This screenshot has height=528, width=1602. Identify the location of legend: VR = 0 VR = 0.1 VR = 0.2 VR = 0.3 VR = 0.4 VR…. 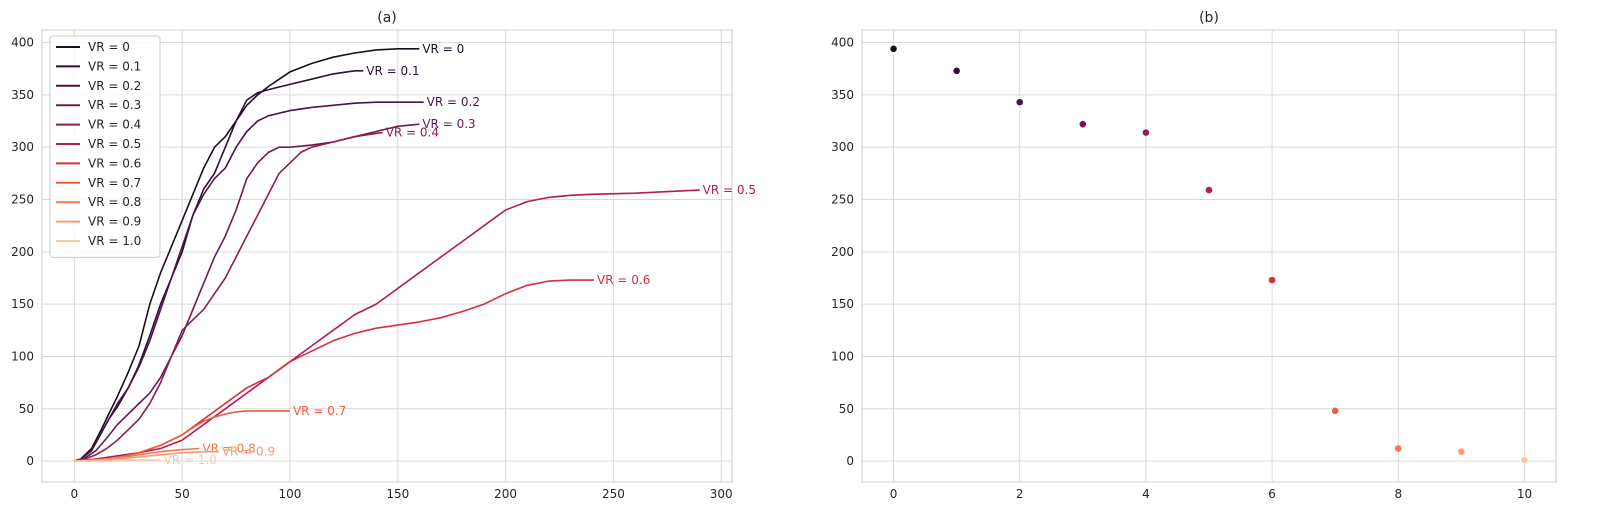
(105, 146).